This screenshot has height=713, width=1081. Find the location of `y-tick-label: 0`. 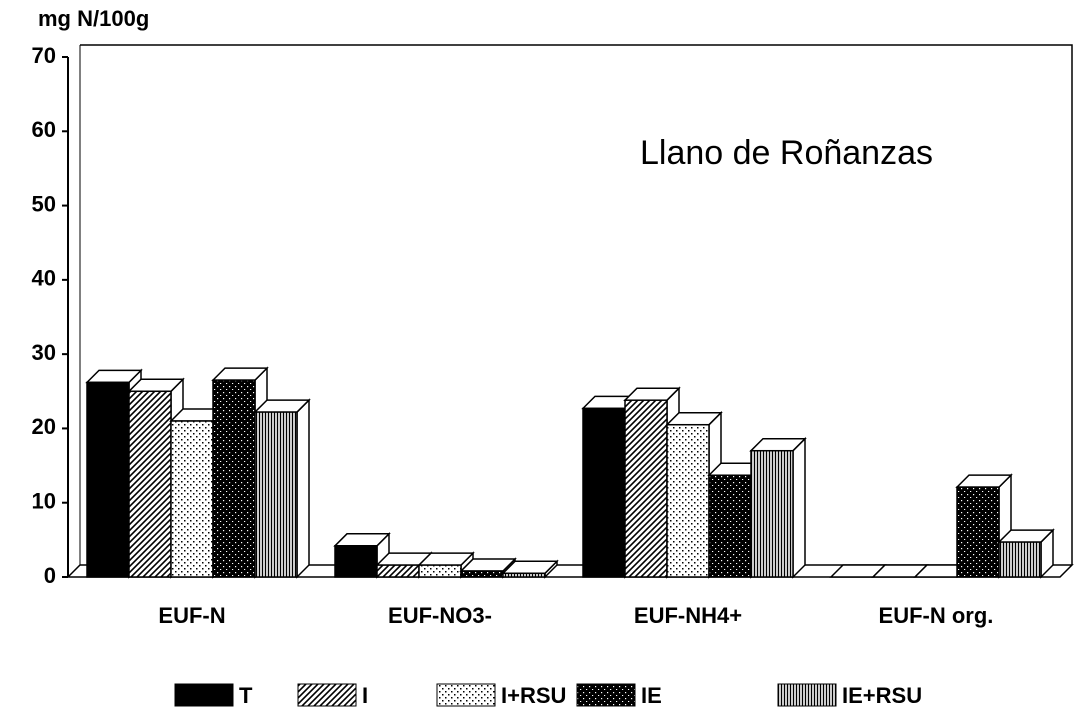

y-tick-label: 0 is located at coordinates (50, 575).